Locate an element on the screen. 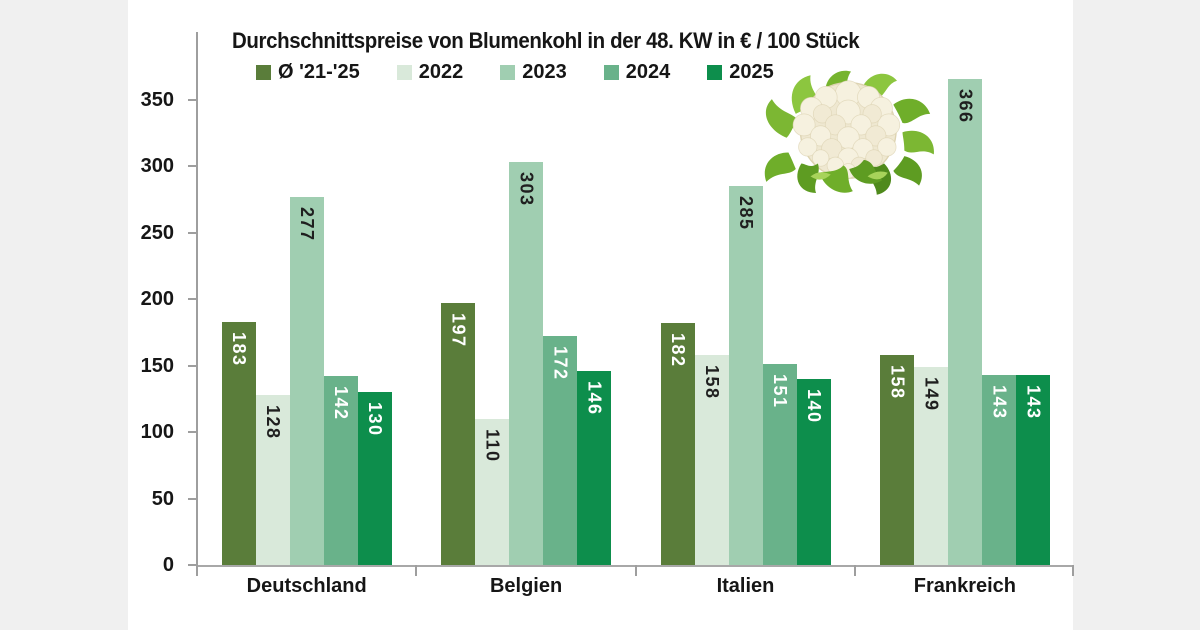  legend-item: Ø '21-'25 is located at coordinates (308, 72).